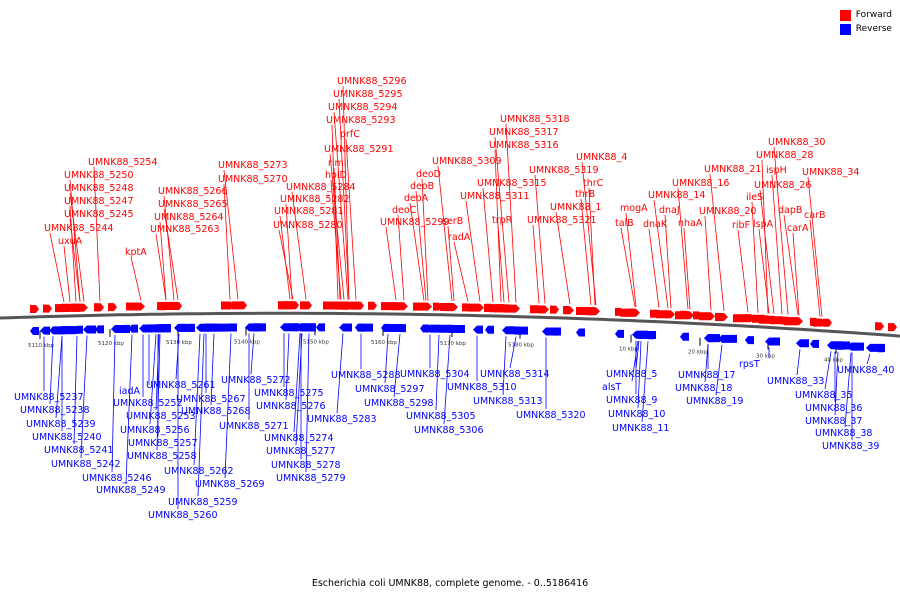 This screenshot has width=900, height=600. I want to click on legend-reverse: Reverse, so click(865, 29).